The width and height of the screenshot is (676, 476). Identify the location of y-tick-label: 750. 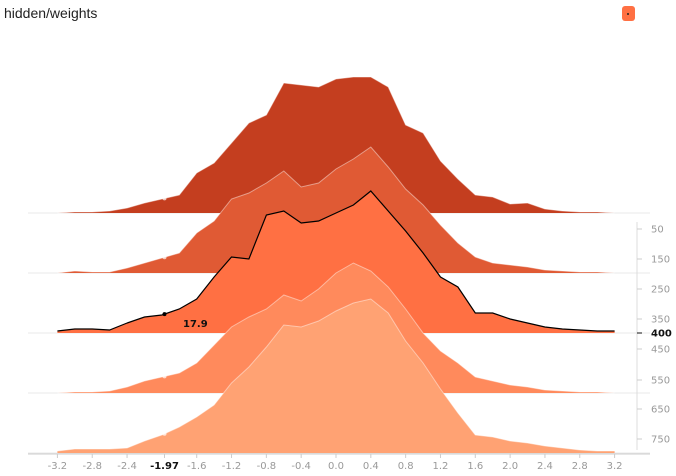
(660, 440).